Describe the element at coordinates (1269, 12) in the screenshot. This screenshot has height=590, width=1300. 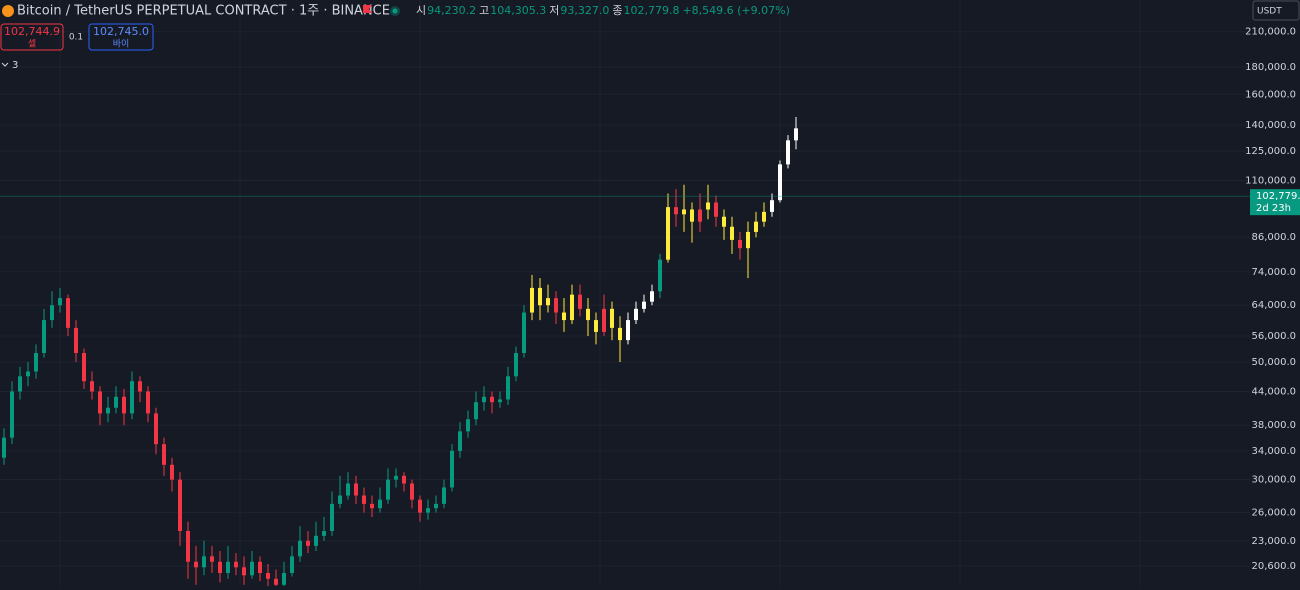
I see `currency: USDT` at that location.